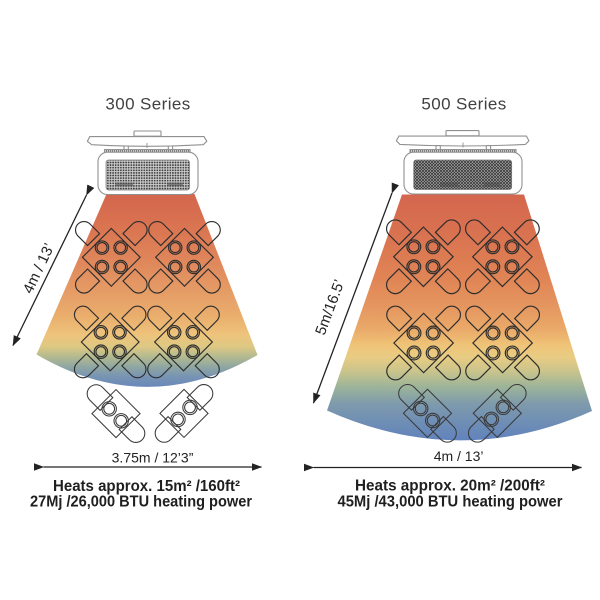  Describe the element at coordinates (330, 307) in the screenshot. I see `svg-text: 5m/16.5’` at that location.